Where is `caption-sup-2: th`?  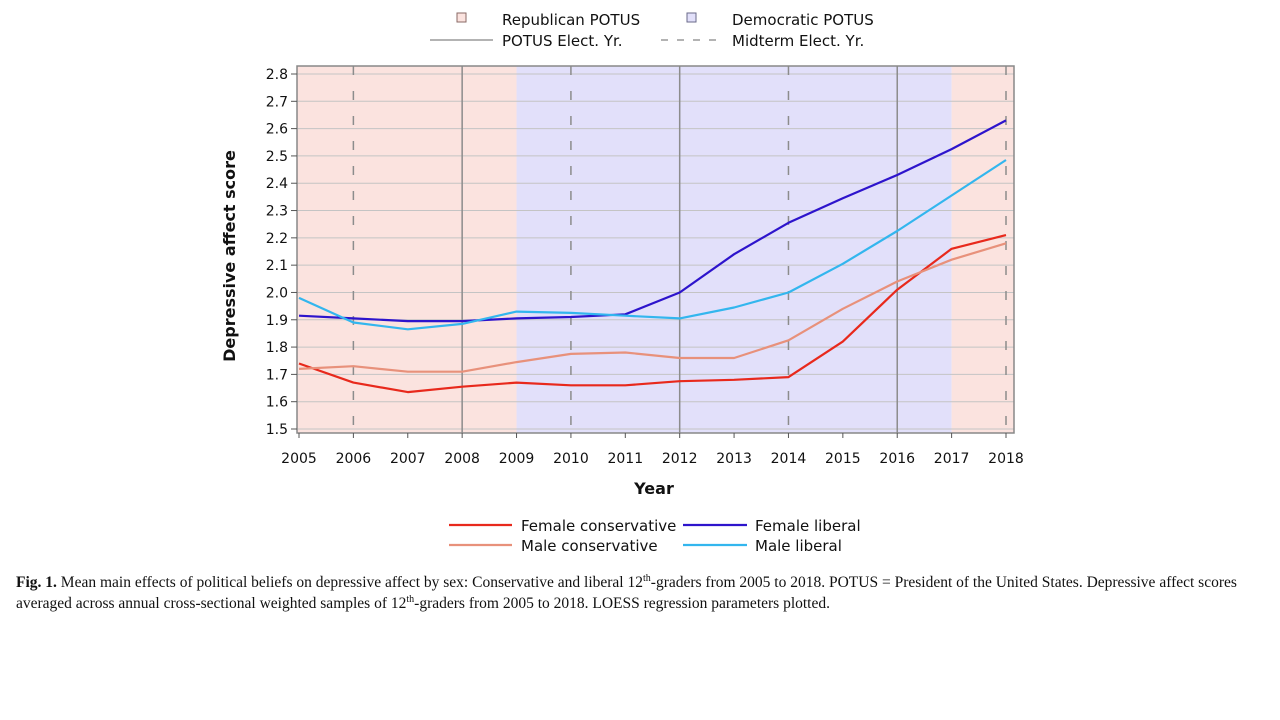 caption-sup-2: th is located at coordinates (410, 599).